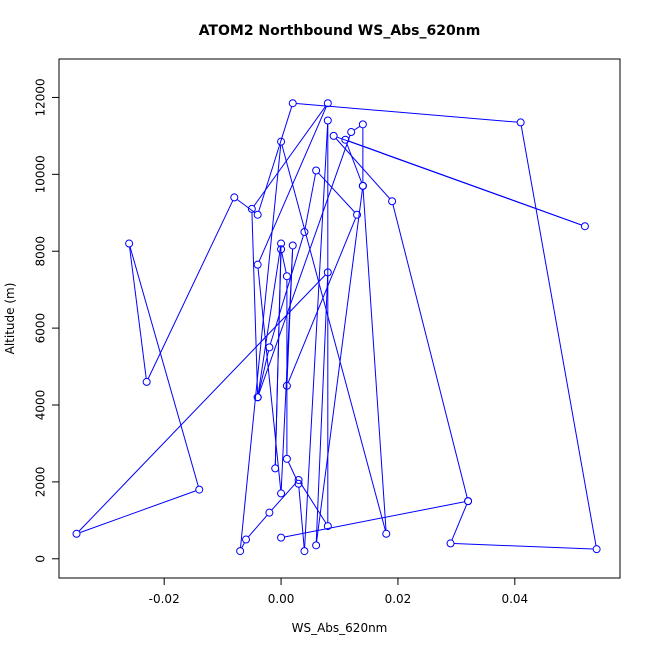 Image resolution: width=650 pixels, height=650 pixels. I want to click on y-axis: 0 2000 4000 6000 8000 10000 12000, so click(47, 320).